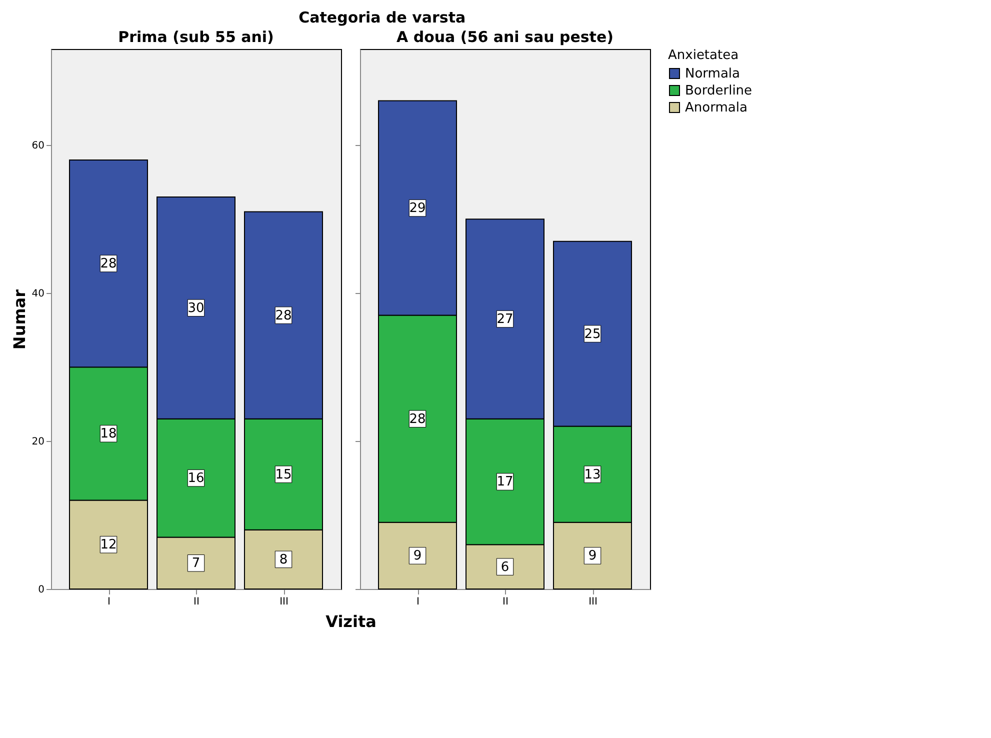 The height and width of the screenshot is (738, 991). I want to click on x-axis-title: Vizita, so click(351, 621).